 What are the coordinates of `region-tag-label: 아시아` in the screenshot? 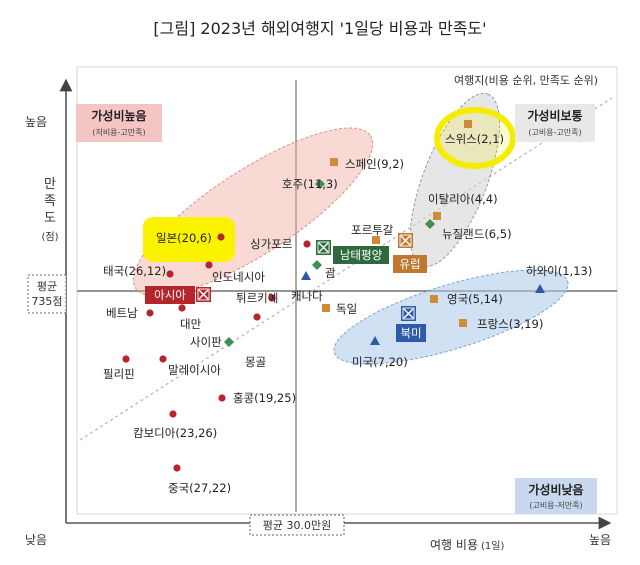 It's located at (170, 295).